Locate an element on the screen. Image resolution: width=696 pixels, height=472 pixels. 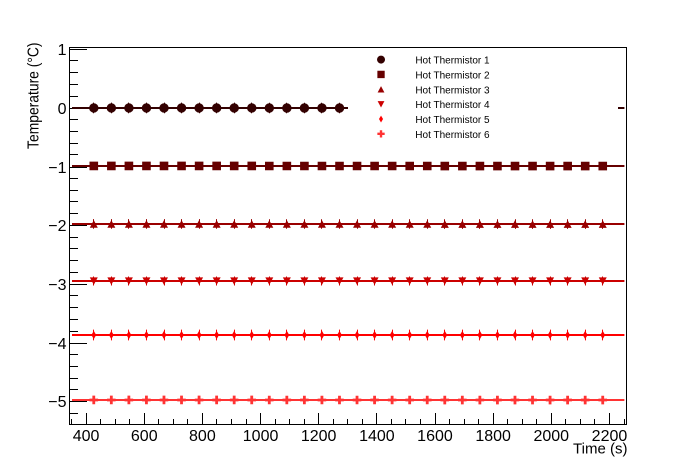
svg-text: 2200 is located at coordinates (610, 436).